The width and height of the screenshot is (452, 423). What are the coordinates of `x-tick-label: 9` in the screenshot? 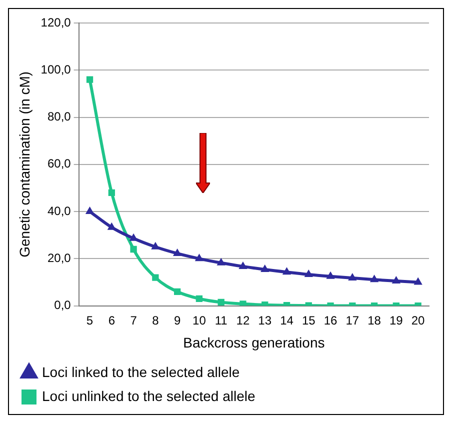 It's located at (177, 320).